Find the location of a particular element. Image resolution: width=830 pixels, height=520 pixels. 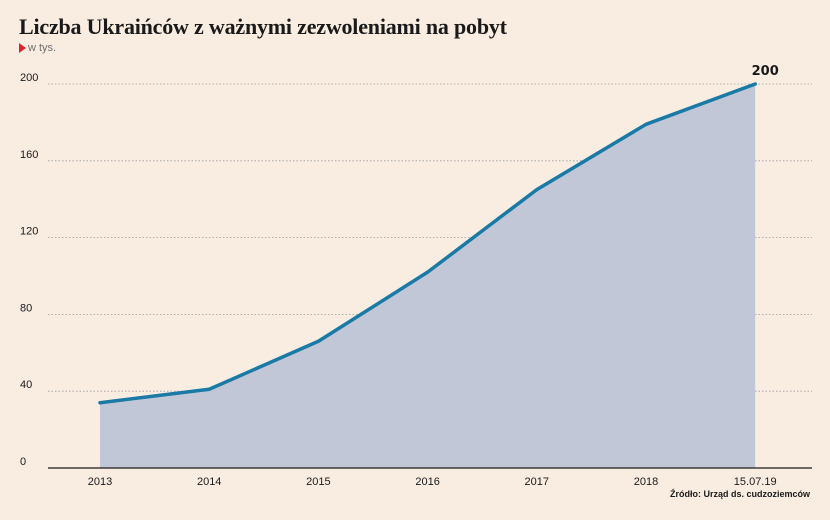

subtitle-row: w tys. is located at coordinates (37, 48).